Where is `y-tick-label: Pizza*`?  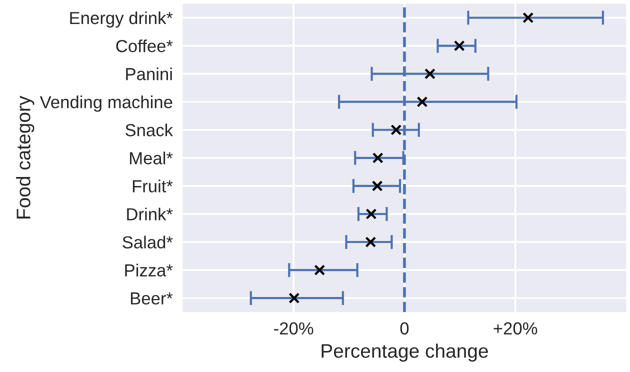
y-tick-label: Pizza* is located at coordinates (149, 270).